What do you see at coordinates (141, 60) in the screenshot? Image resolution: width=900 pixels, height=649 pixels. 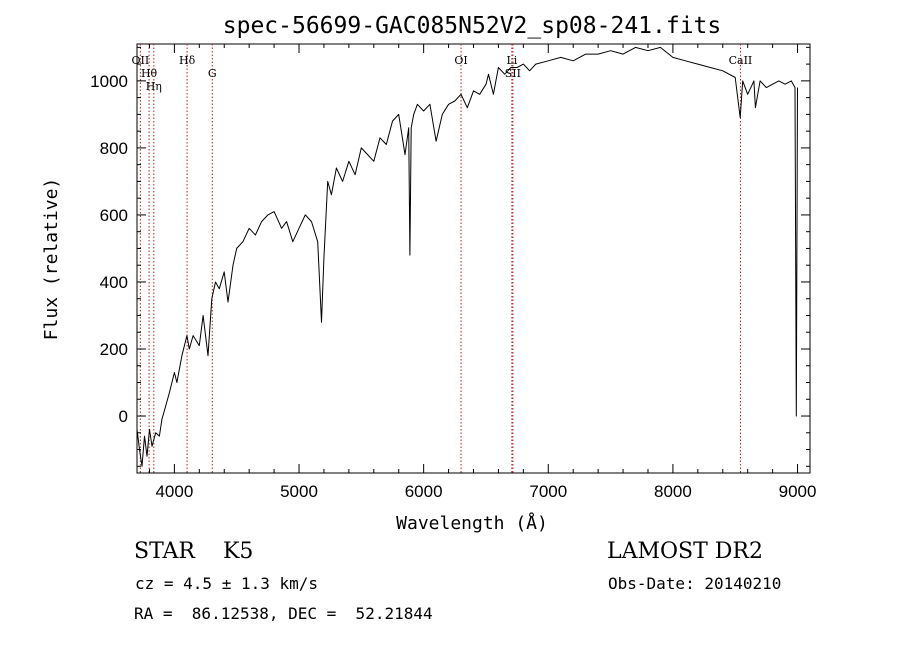 I see `line-marker-label: OII` at bounding box center [141, 60].